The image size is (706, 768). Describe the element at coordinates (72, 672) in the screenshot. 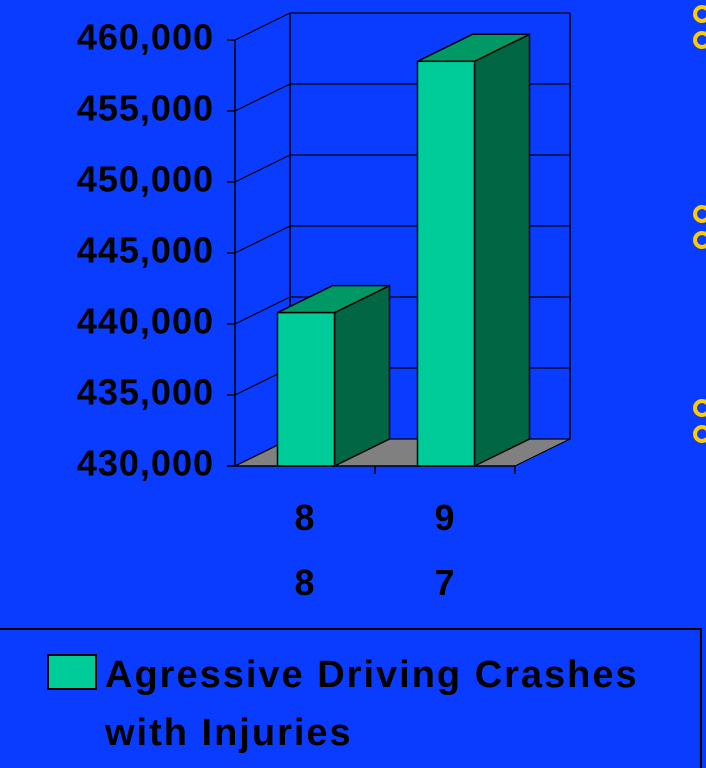

I see `legend-swatch` at that location.